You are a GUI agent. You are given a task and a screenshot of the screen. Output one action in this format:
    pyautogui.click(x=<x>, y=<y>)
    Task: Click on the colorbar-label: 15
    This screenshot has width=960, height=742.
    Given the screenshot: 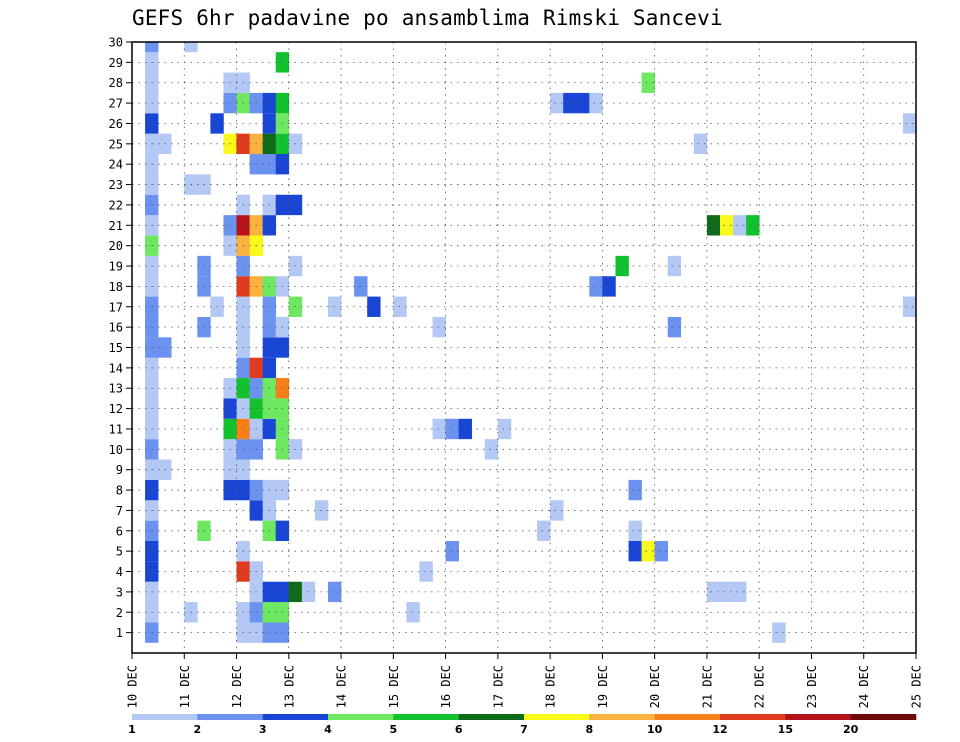 What is the action you would take?
    pyautogui.click(x=785, y=729)
    